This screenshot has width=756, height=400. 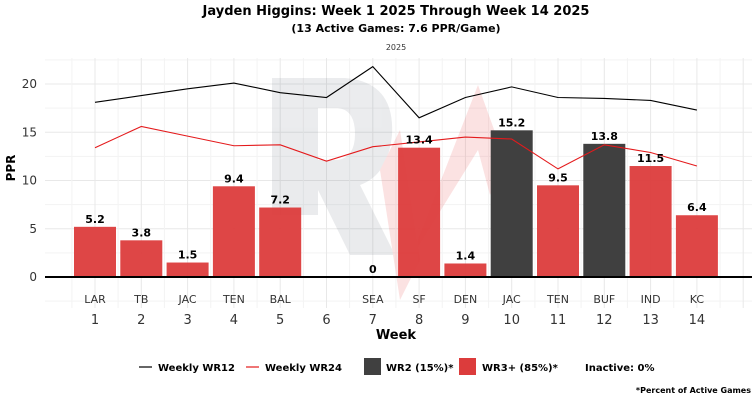 What do you see at coordinates (303, 368) in the screenshot?
I see `legend-wr24-label: Weekly WR24` at bounding box center [303, 368].